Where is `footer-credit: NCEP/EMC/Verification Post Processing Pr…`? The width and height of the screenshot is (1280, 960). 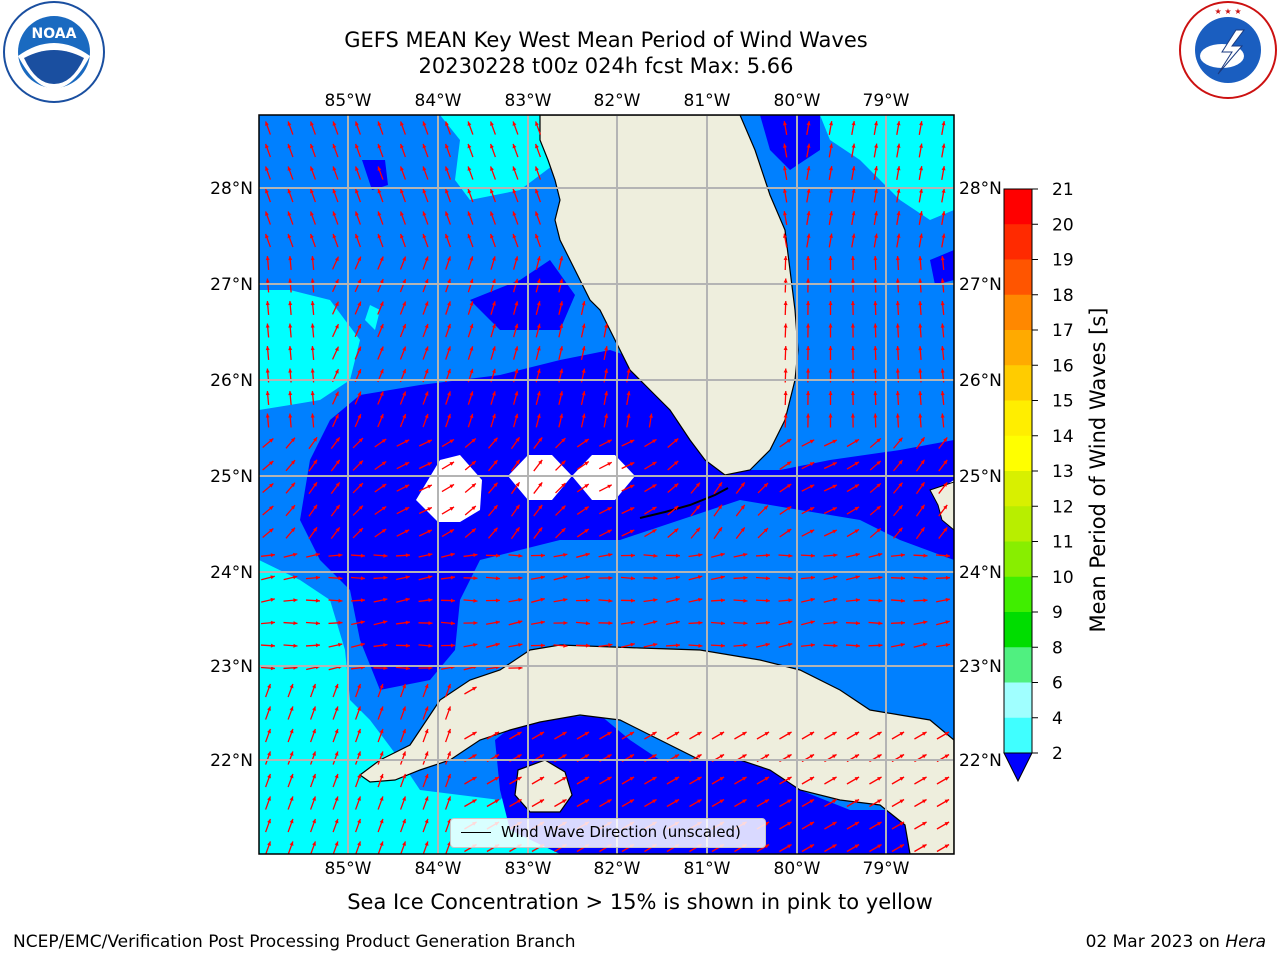
footer-credit: NCEP/EMC/Verification Post Processing Pr… is located at coordinates (294, 942).